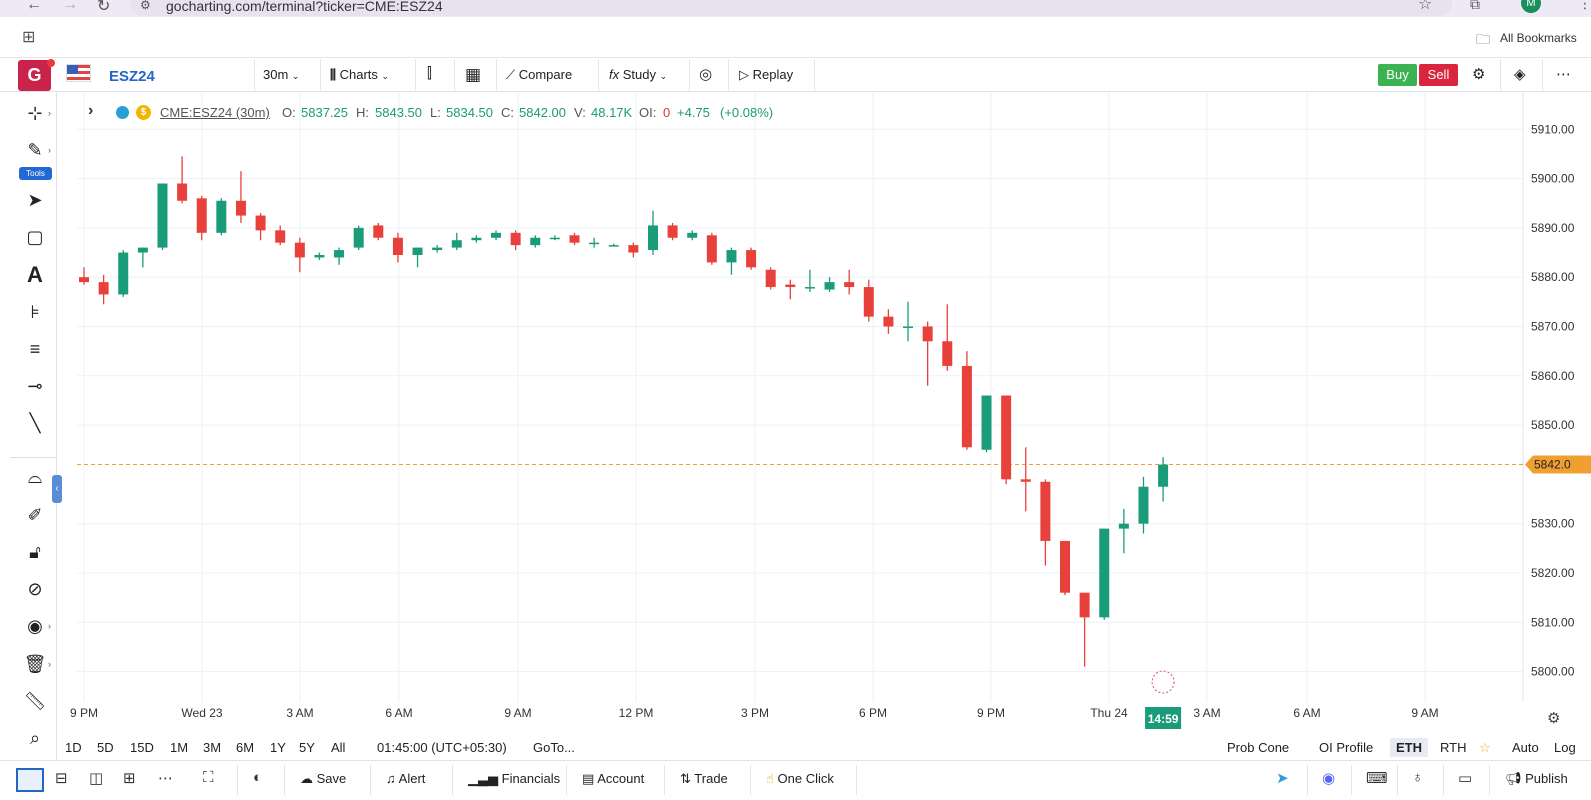  Describe the element at coordinates (1479, 74) in the screenshot. I see `settings-gear-icon: ⚙` at that location.